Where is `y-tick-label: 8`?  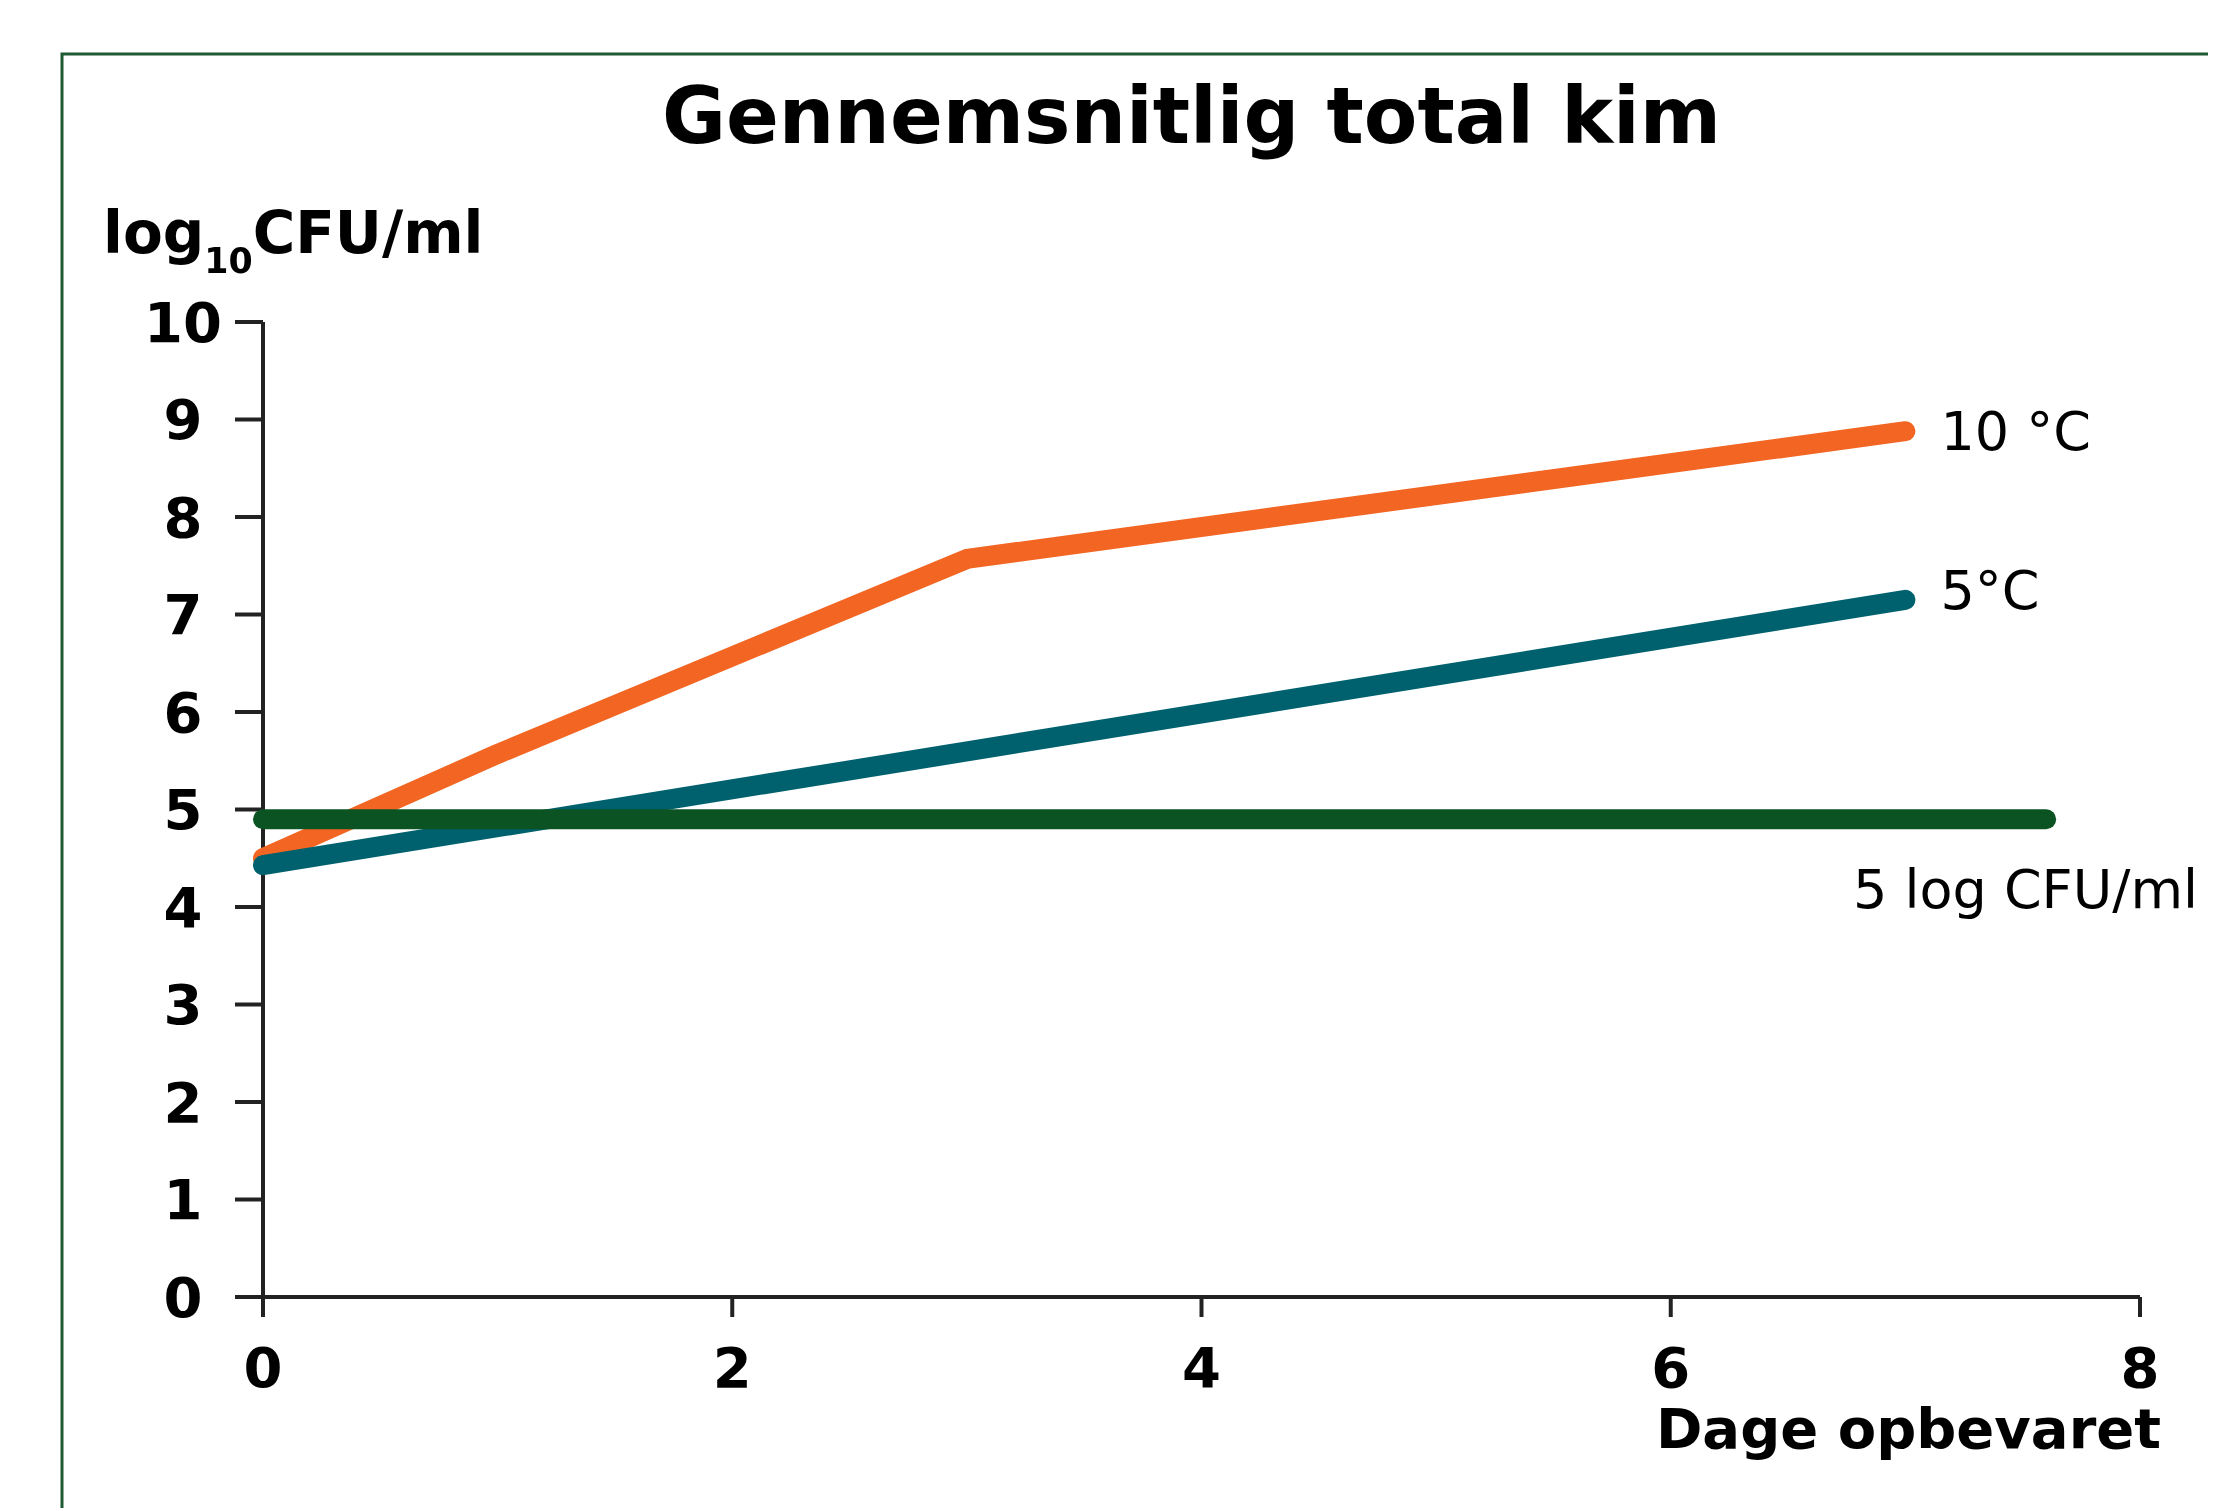
y-tick-label: 8 is located at coordinates (183, 517).